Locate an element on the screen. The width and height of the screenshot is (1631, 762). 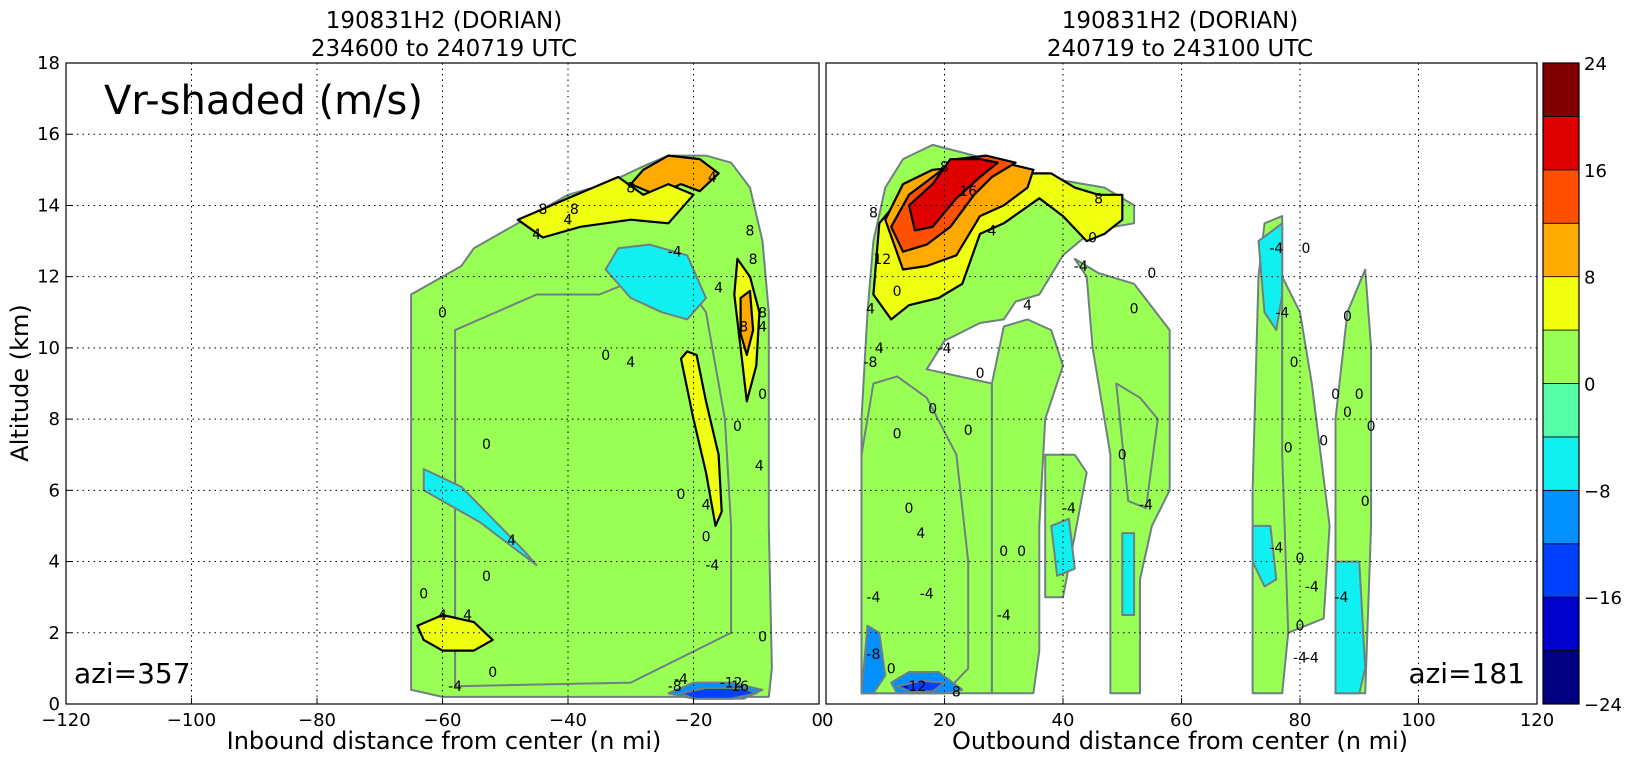
left-contour-label: -8 is located at coordinates (675, 687).